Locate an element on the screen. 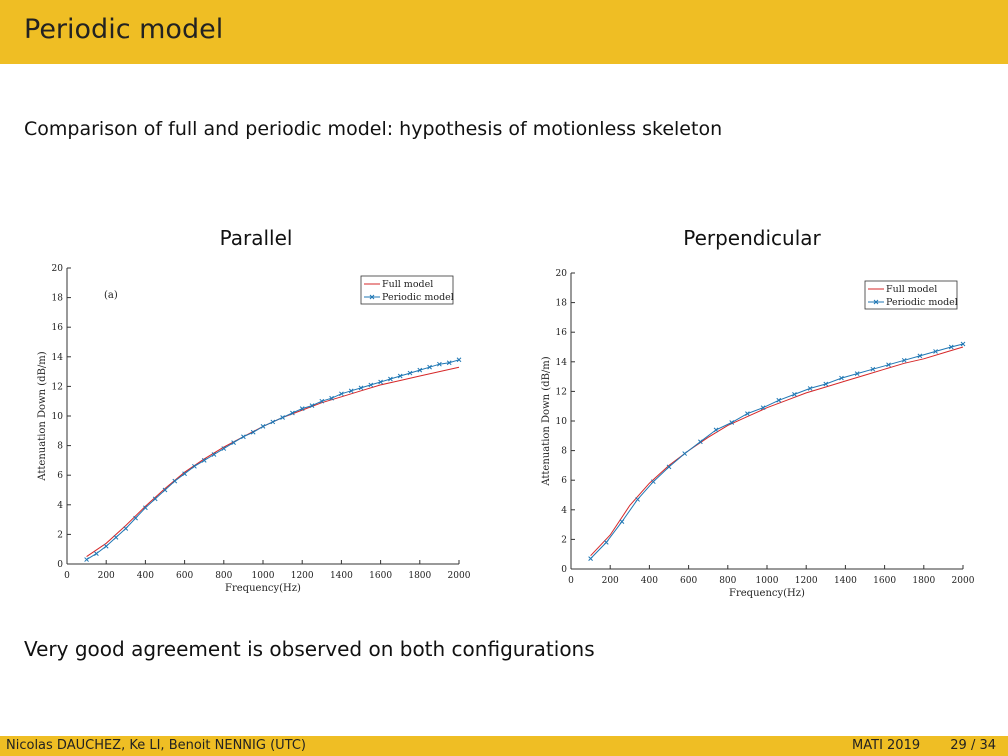 The height and width of the screenshot is (756, 1008). y-axis-label: Attenuation Down (dB/m) is located at coordinates (546, 421).